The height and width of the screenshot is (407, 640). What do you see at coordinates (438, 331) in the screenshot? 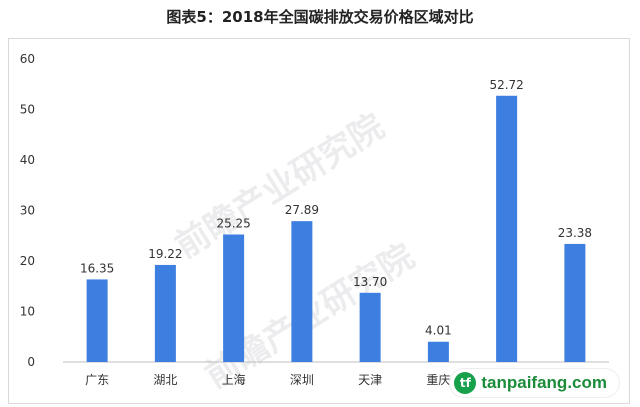
I see `data-label: 4.01` at bounding box center [438, 331].